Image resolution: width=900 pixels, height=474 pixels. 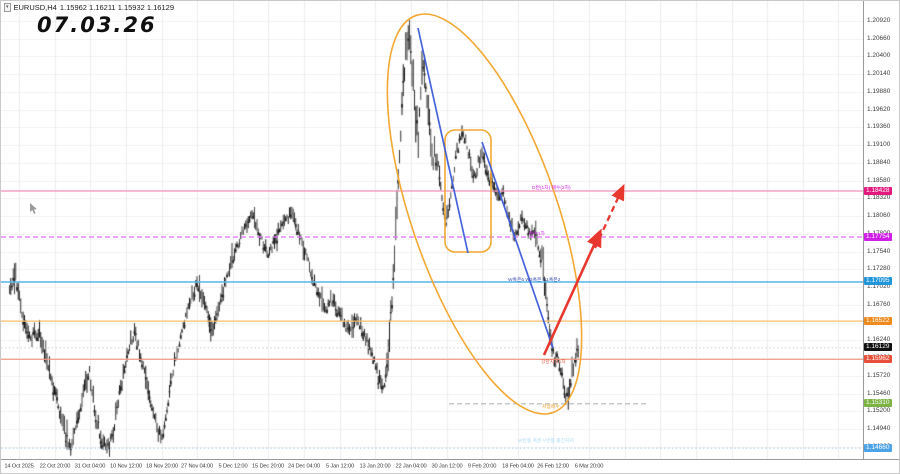 I want to click on chart-annotation: W혹은5 W3혹은 D1혹은2, so click(x=534, y=280).